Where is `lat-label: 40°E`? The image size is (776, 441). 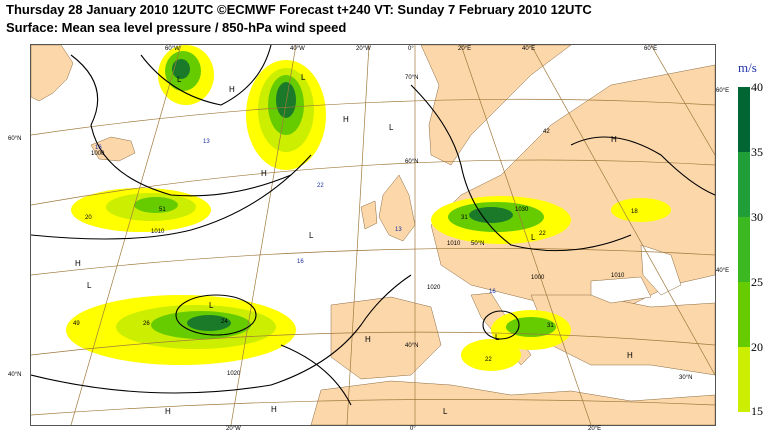 lat-label: 40°E is located at coordinates (723, 271).